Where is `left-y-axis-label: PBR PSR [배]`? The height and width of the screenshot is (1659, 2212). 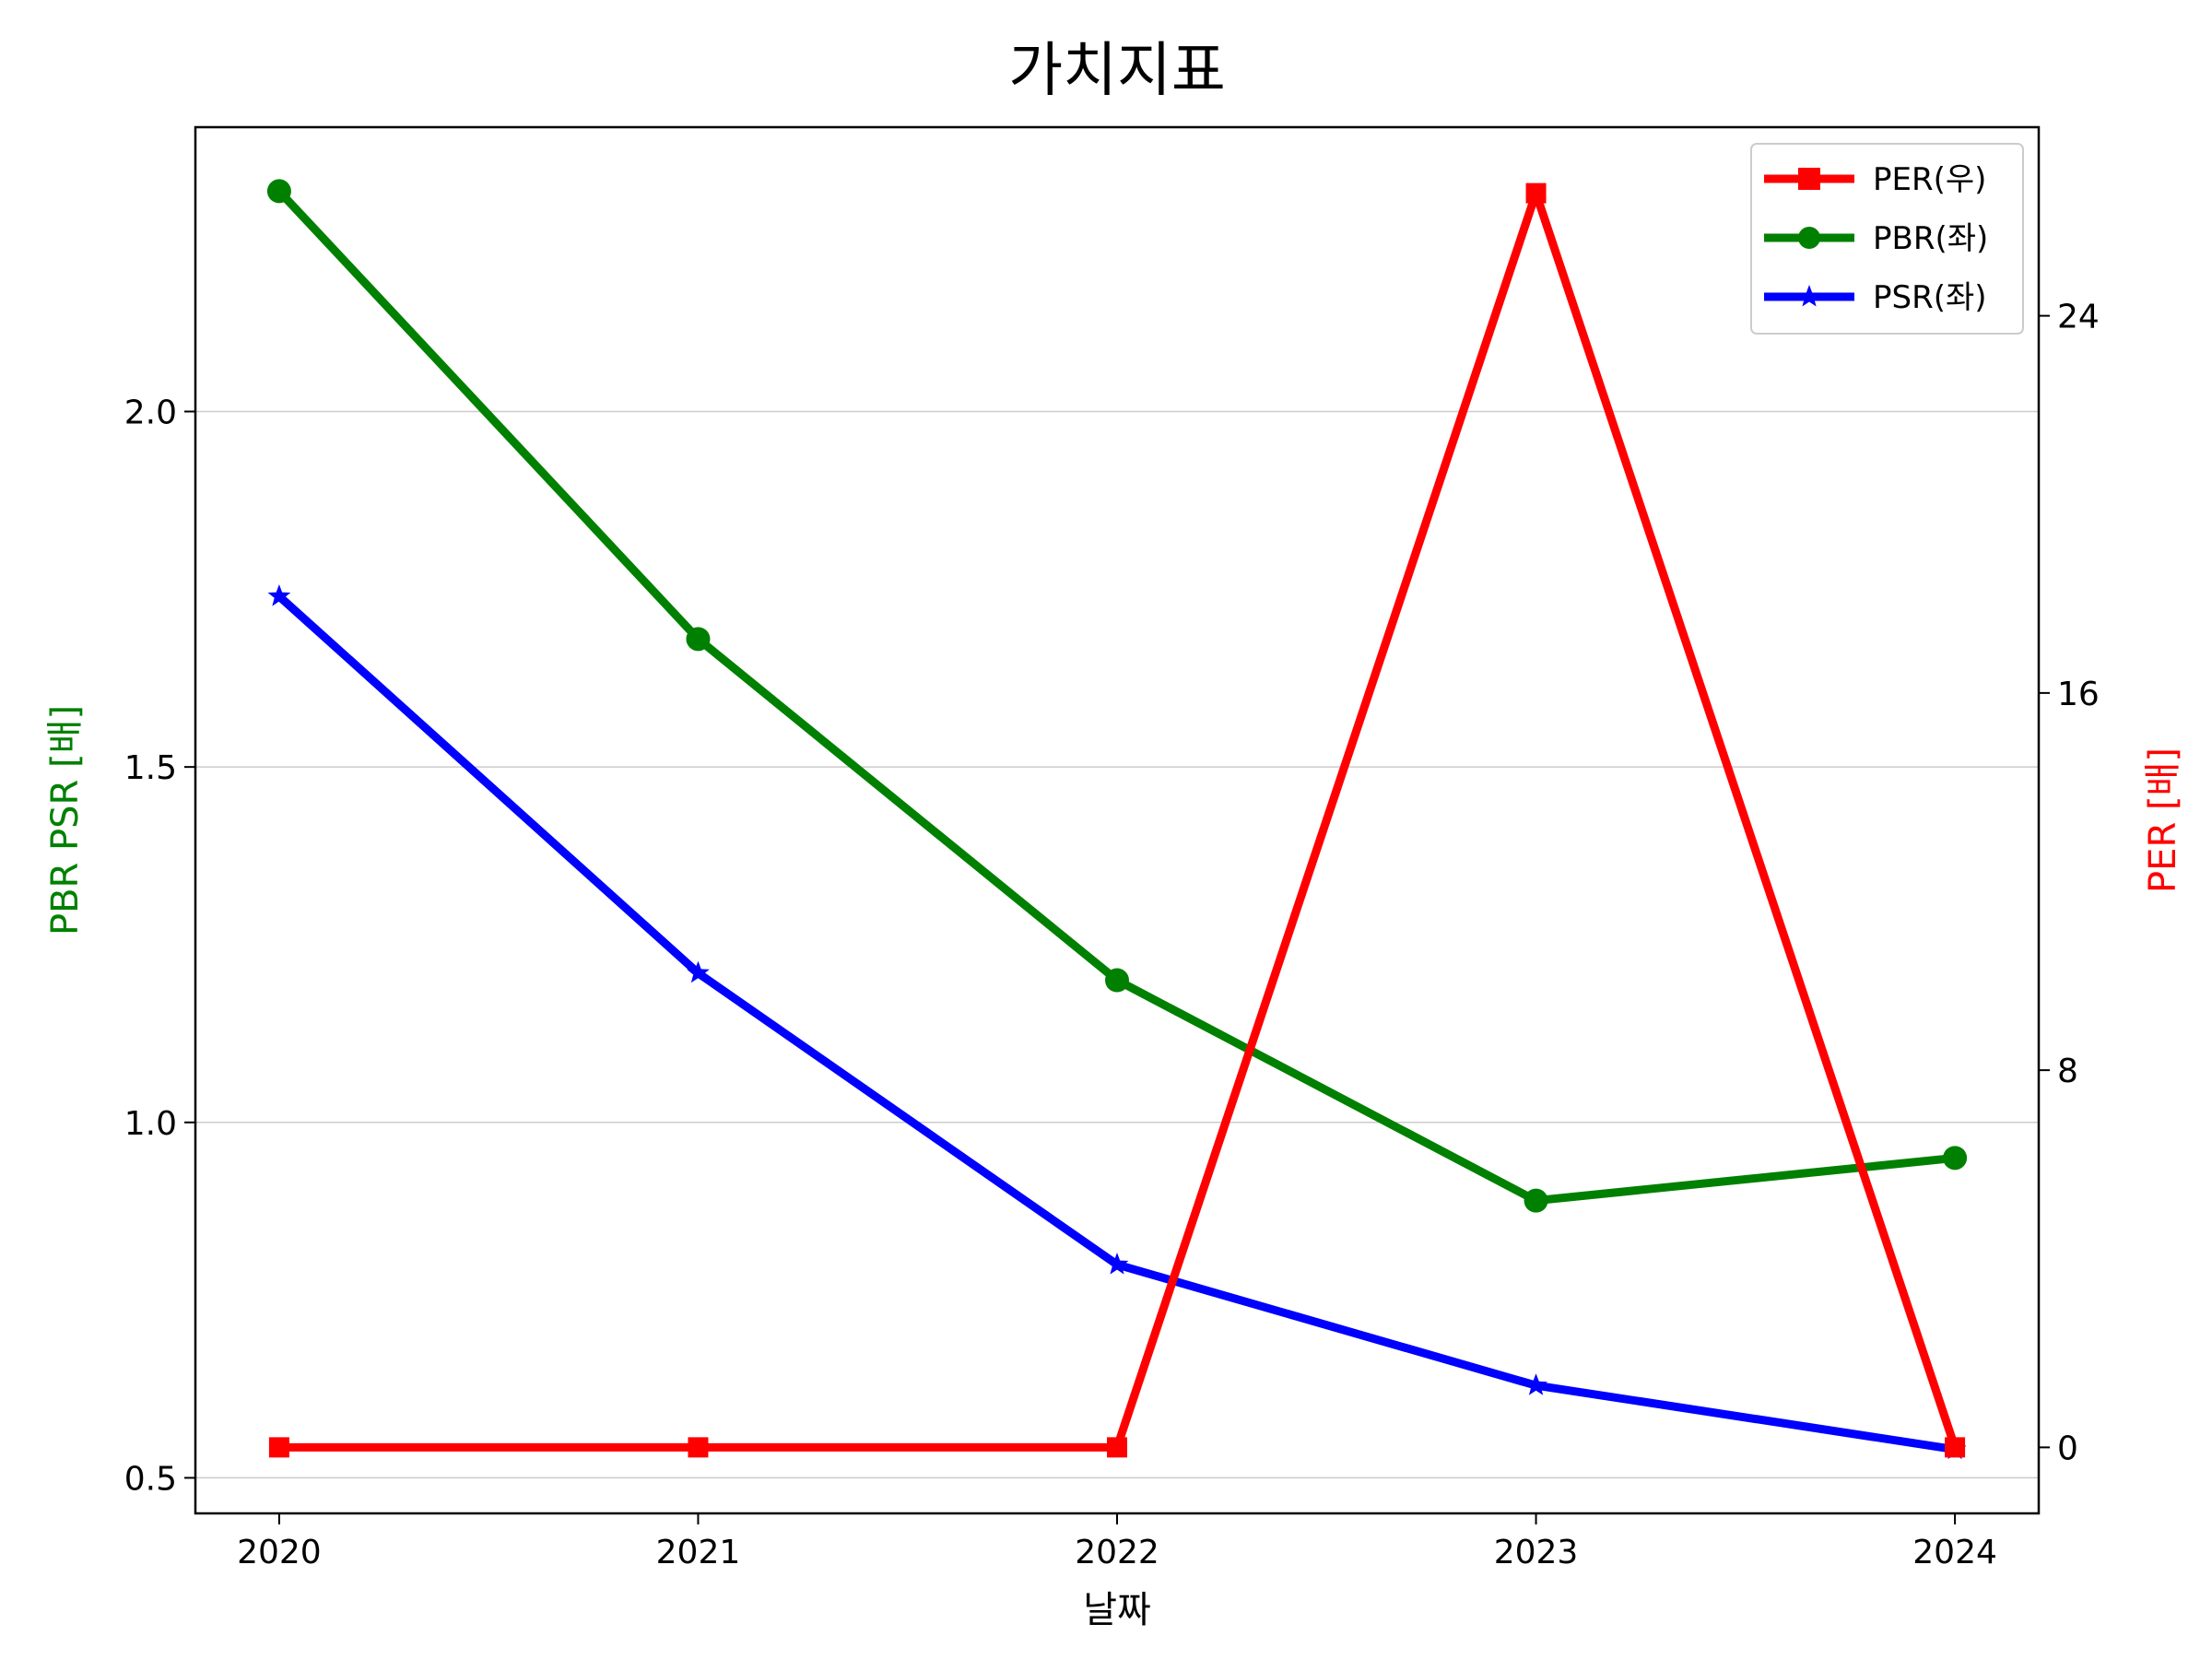 left-y-axis-label: PBR PSR [배] is located at coordinates (65, 820).